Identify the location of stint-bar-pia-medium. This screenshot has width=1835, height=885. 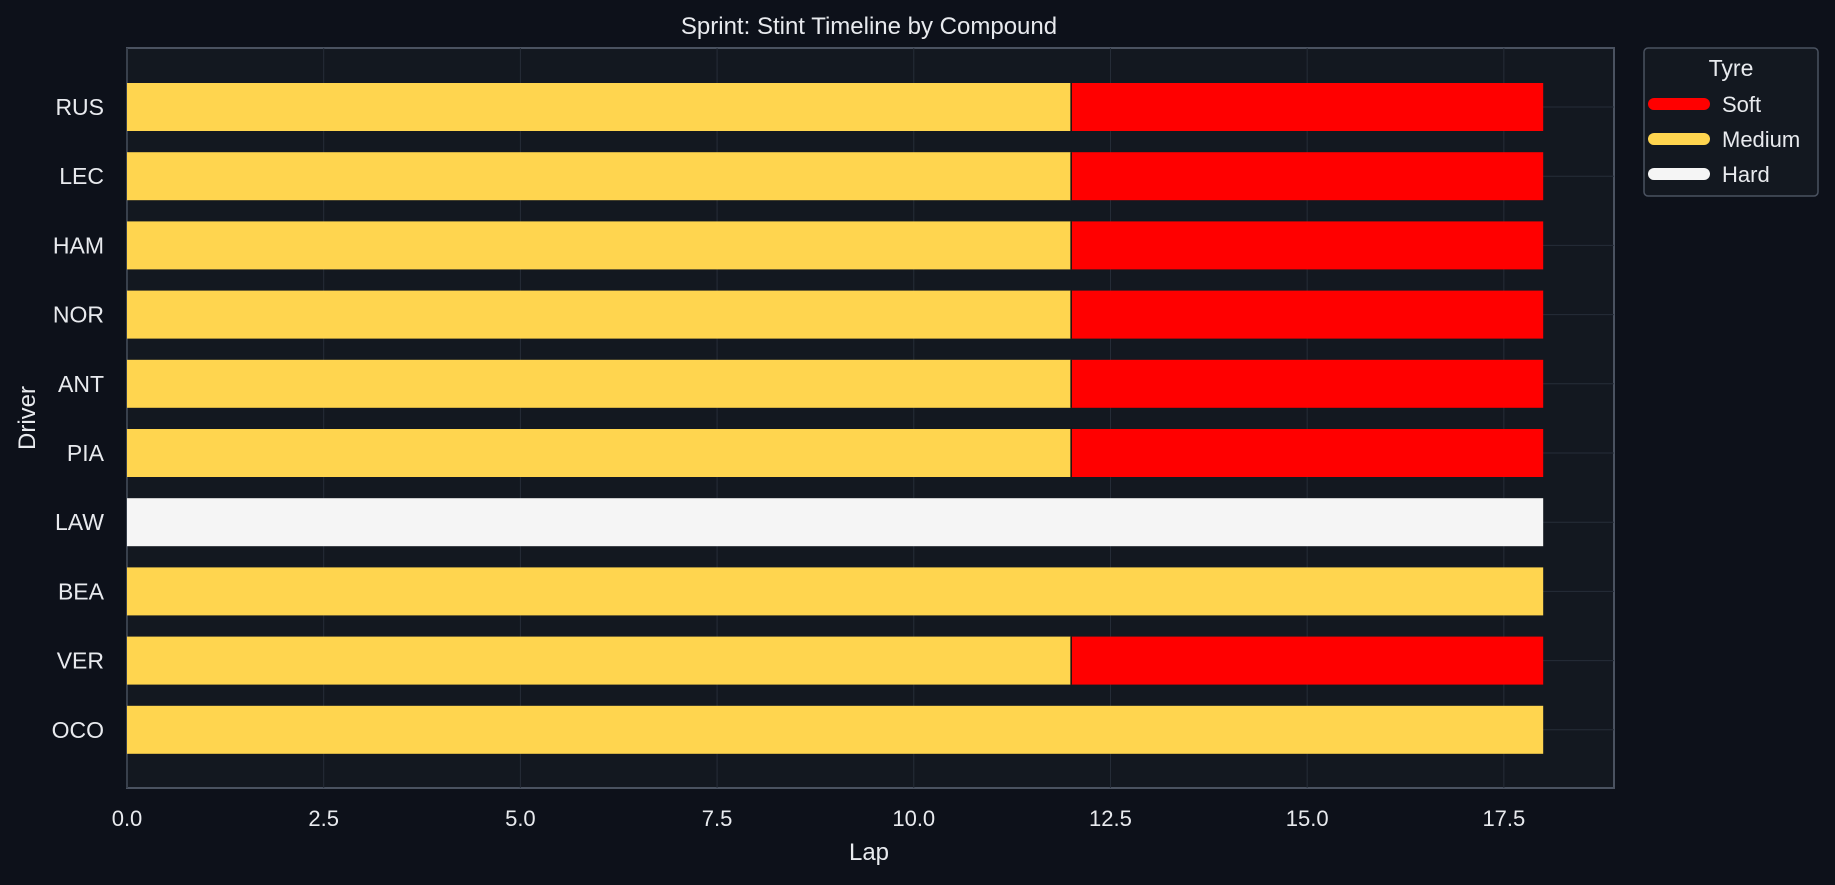
(599, 453).